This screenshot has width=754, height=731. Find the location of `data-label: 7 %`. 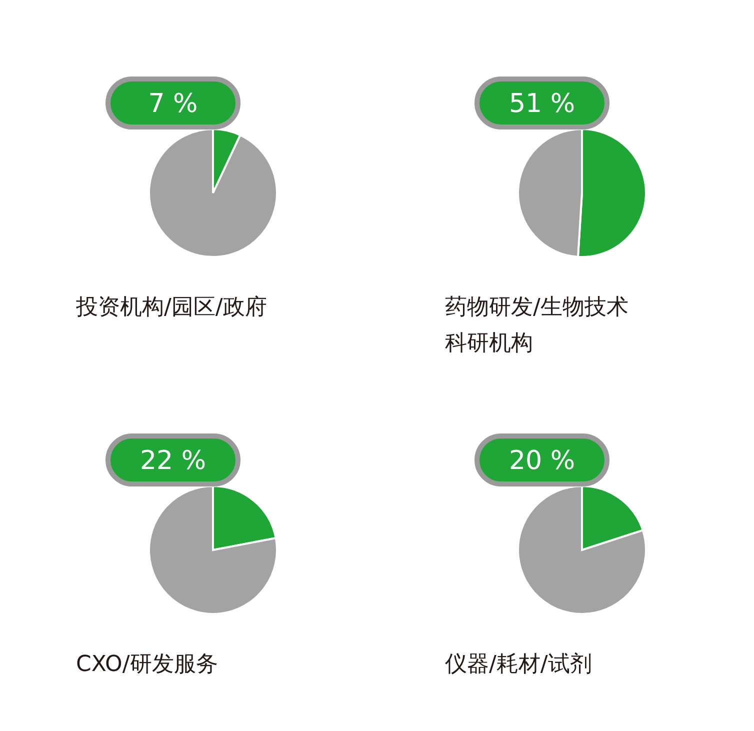

data-label: 7 % is located at coordinates (173, 104).